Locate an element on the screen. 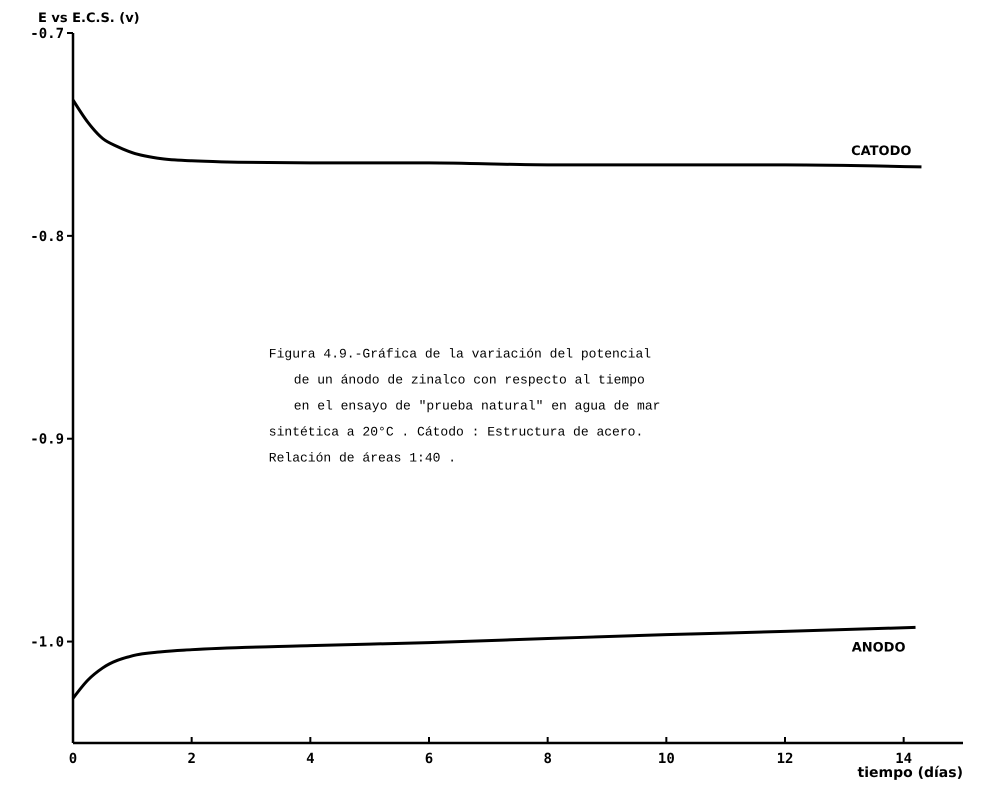  x-tick-label: 10 is located at coordinates (666, 759).